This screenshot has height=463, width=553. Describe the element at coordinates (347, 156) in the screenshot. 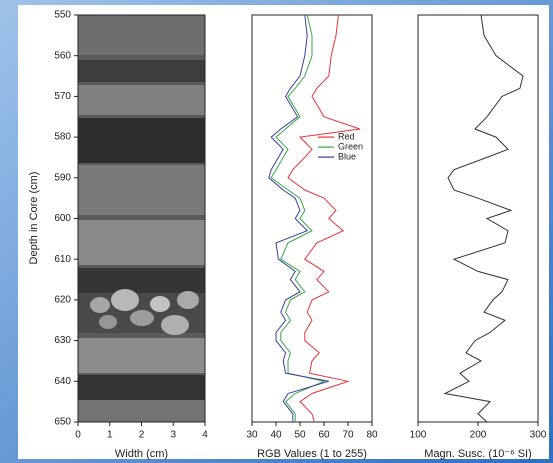

I see `legend-label: Blue` at that location.